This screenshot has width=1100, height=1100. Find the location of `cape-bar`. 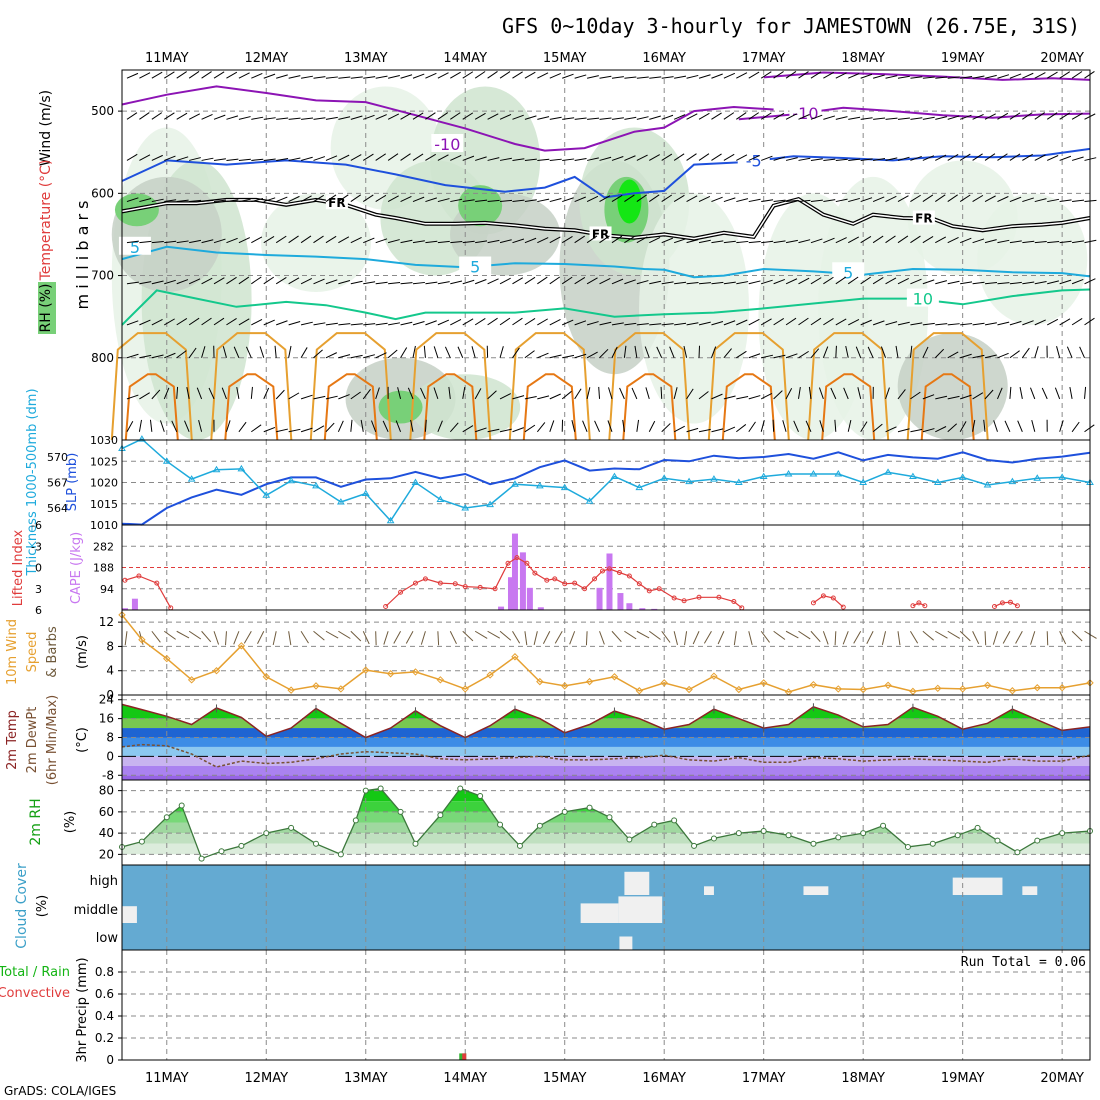

cape-bar is located at coordinates (529, 598).